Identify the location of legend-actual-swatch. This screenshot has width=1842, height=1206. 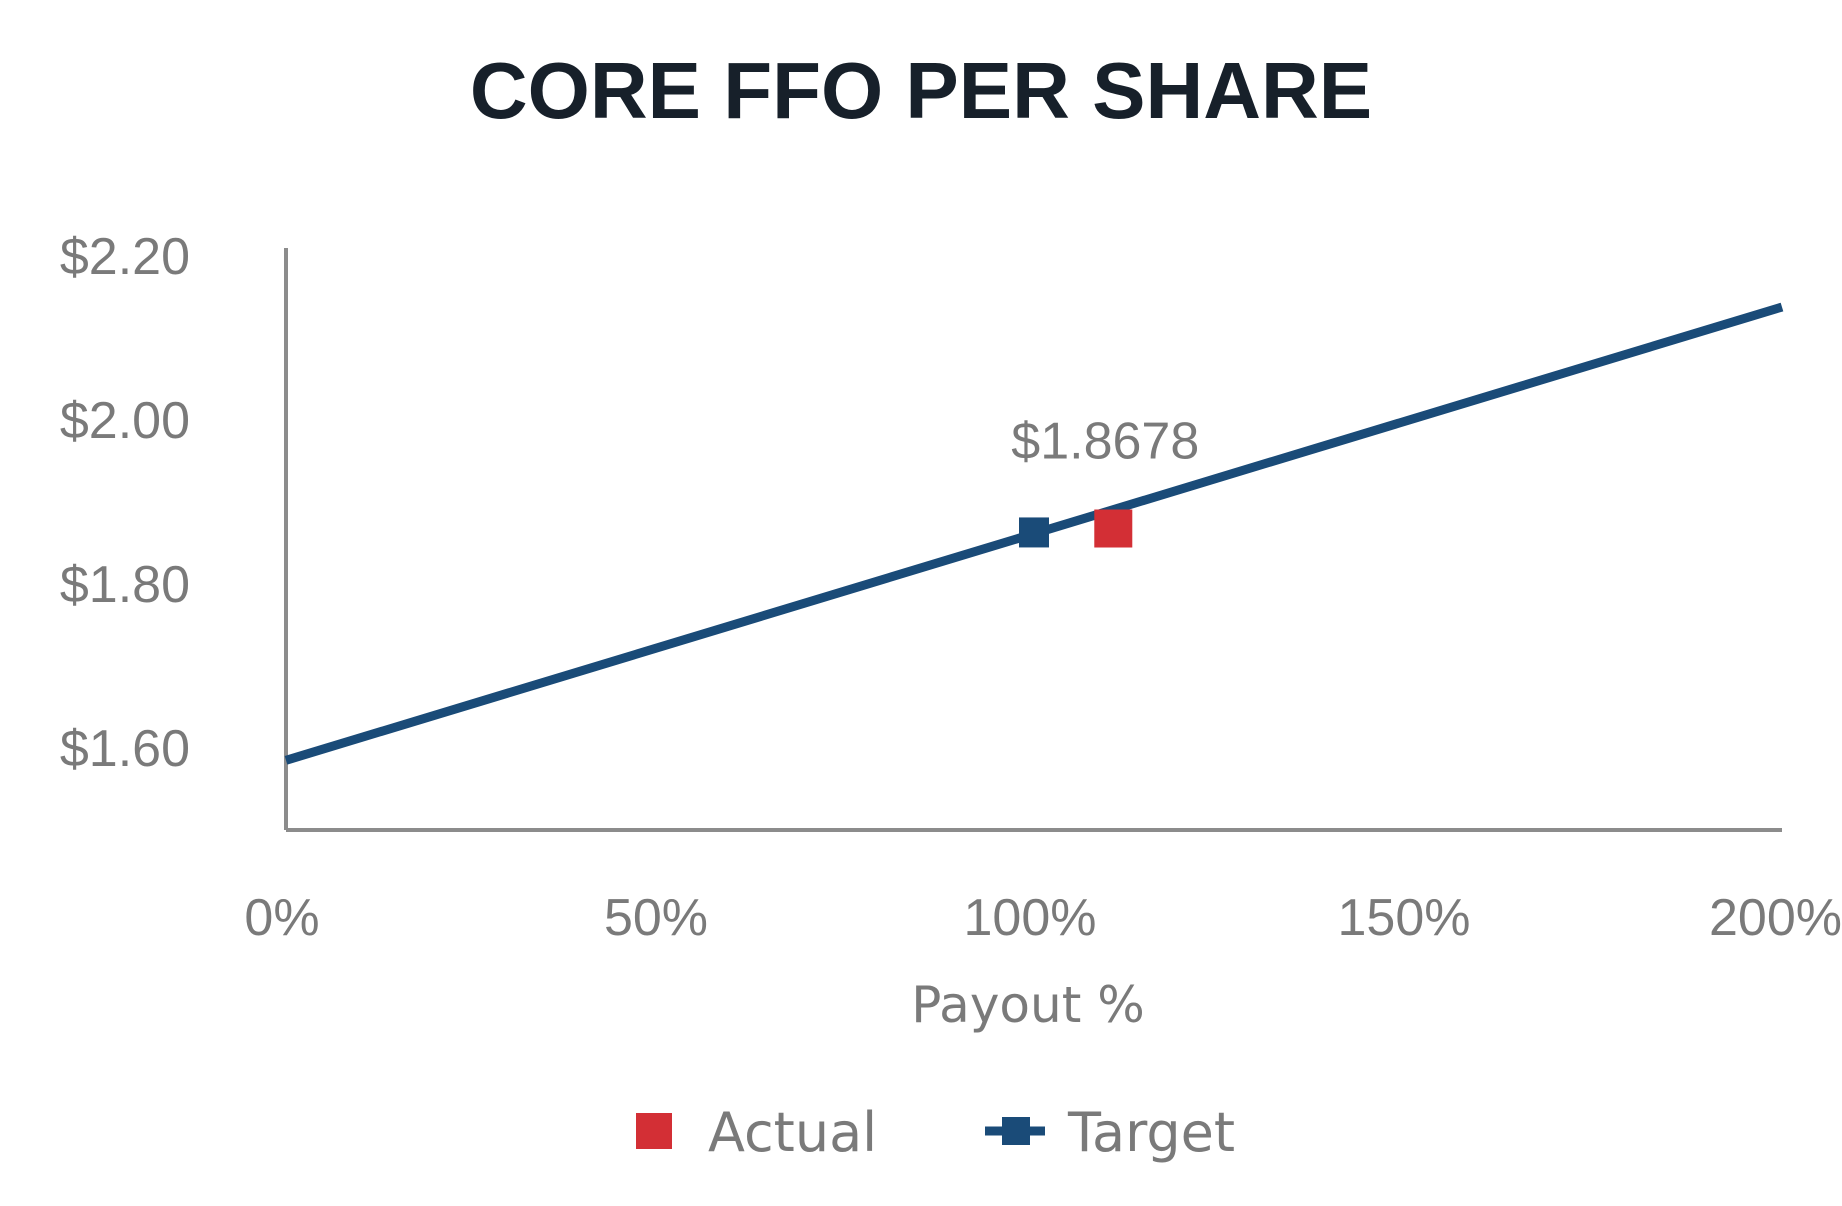
(654, 1131).